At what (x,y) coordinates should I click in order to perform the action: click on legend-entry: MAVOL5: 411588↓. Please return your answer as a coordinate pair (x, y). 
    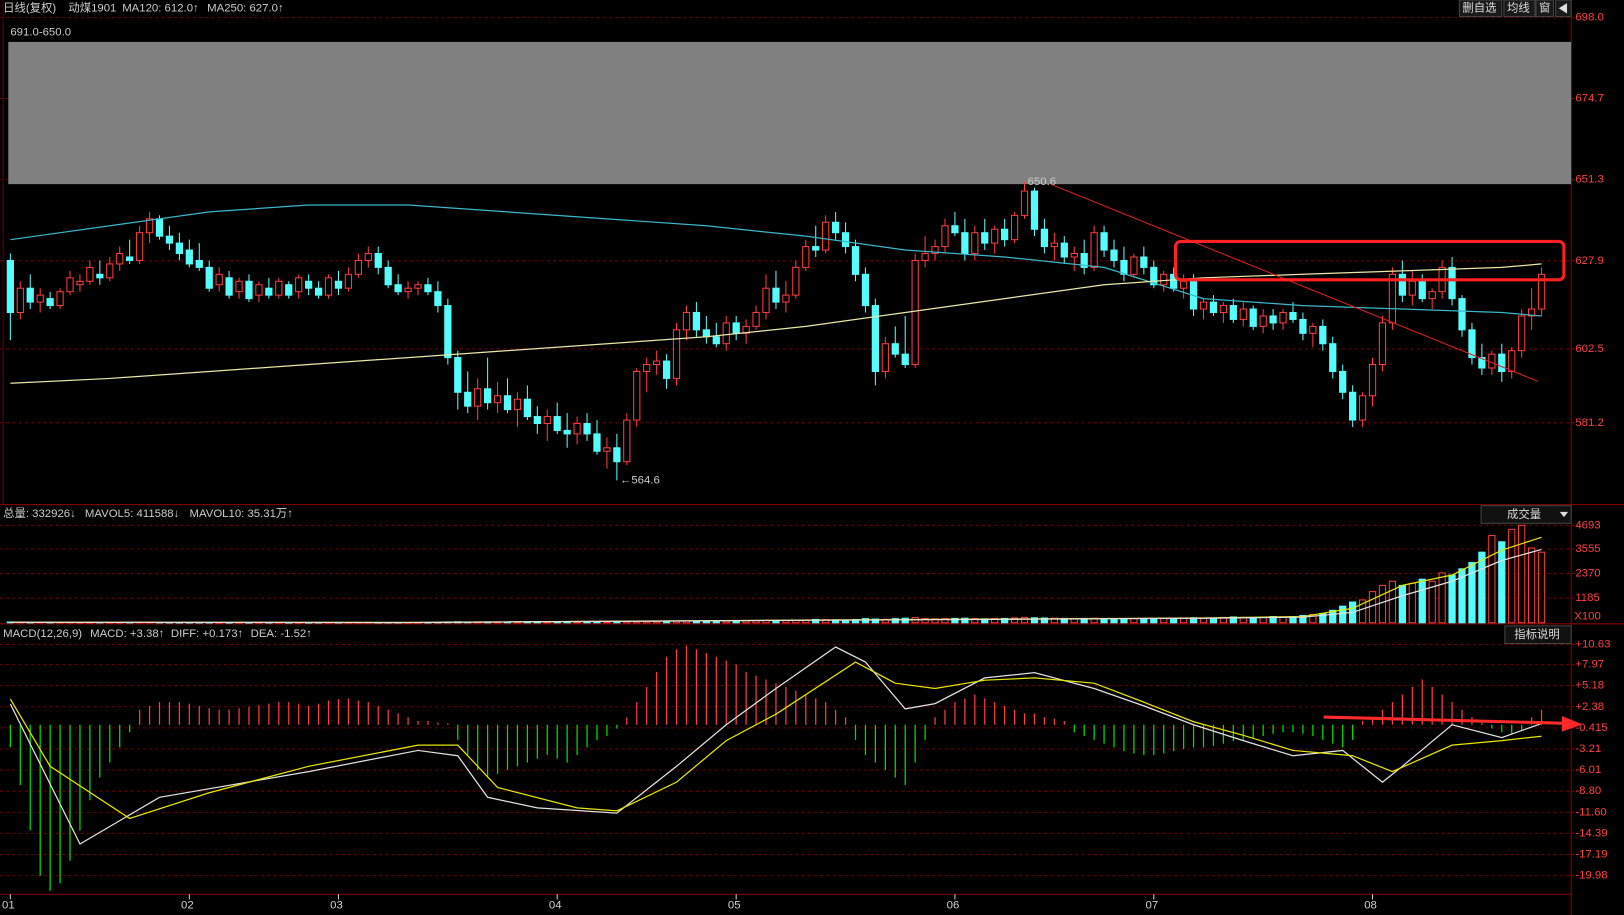
    Looking at the image, I should click on (132, 514).